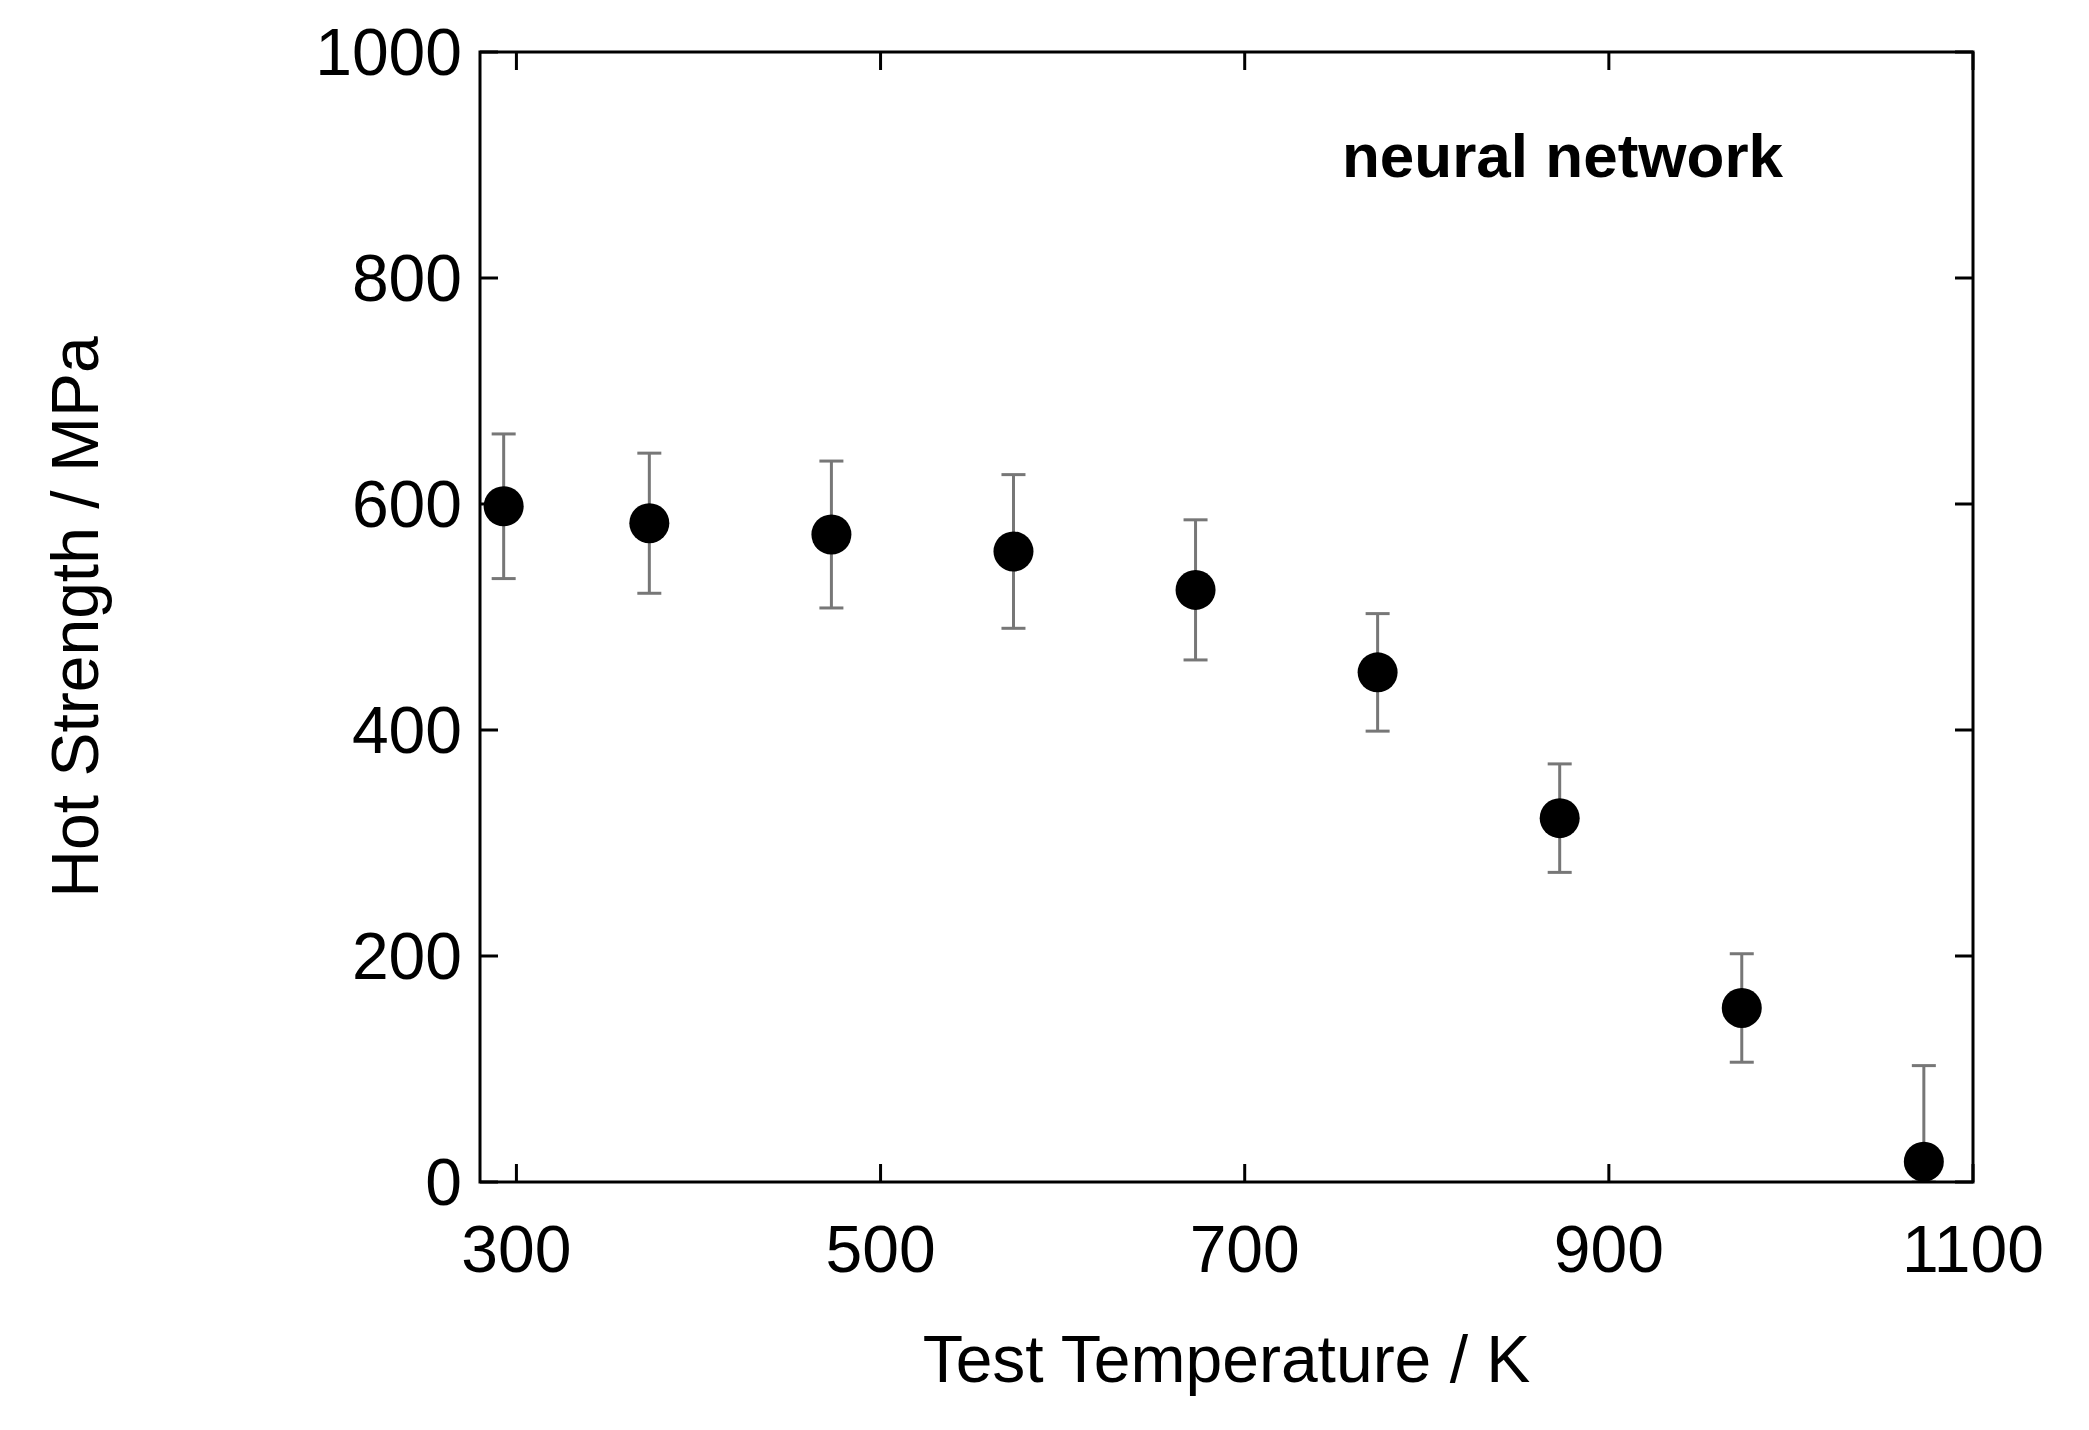 The height and width of the screenshot is (1430, 2089). What do you see at coordinates (1563, 155) in the screenshot?
I see `annotation: neural network` at bounding box center [1563, 155].